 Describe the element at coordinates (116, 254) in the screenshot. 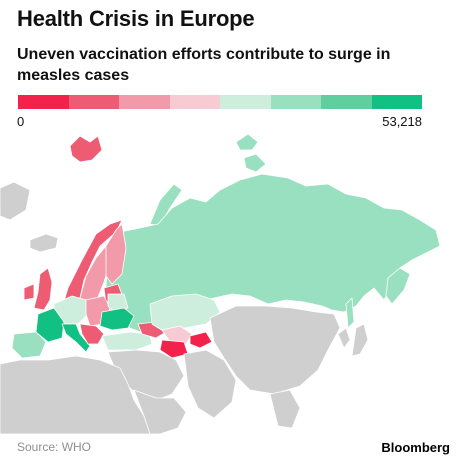

I see `region-finland` at that location.